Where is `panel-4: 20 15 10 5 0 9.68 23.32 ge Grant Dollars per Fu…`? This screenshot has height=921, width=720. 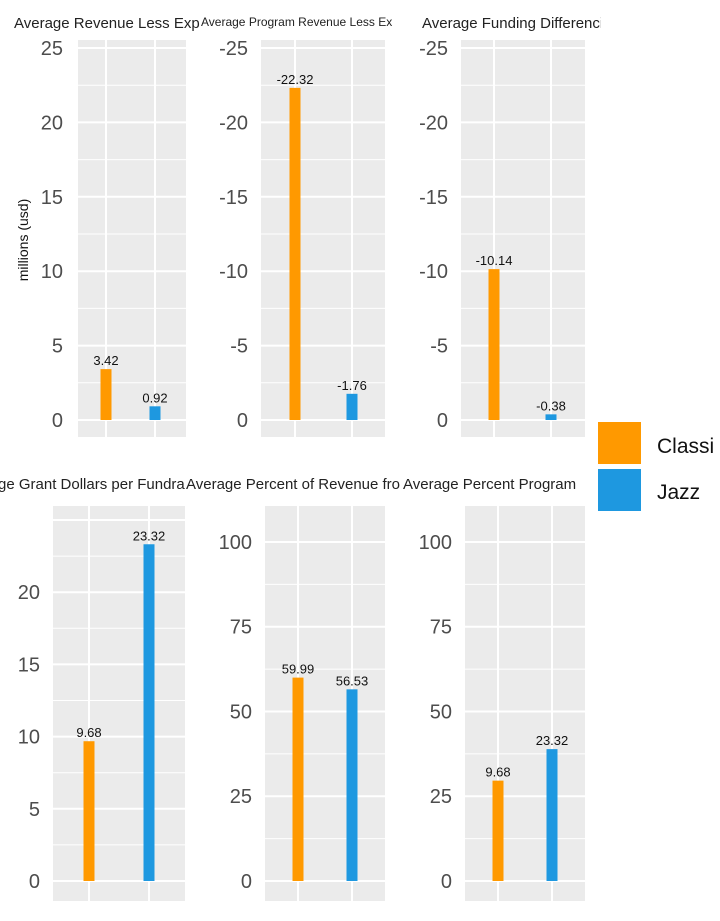 panel-4: 20 15 10 5 0 9.68 23.32 ge Grant Dollars per Fu… is located at coordinates (92, 688).